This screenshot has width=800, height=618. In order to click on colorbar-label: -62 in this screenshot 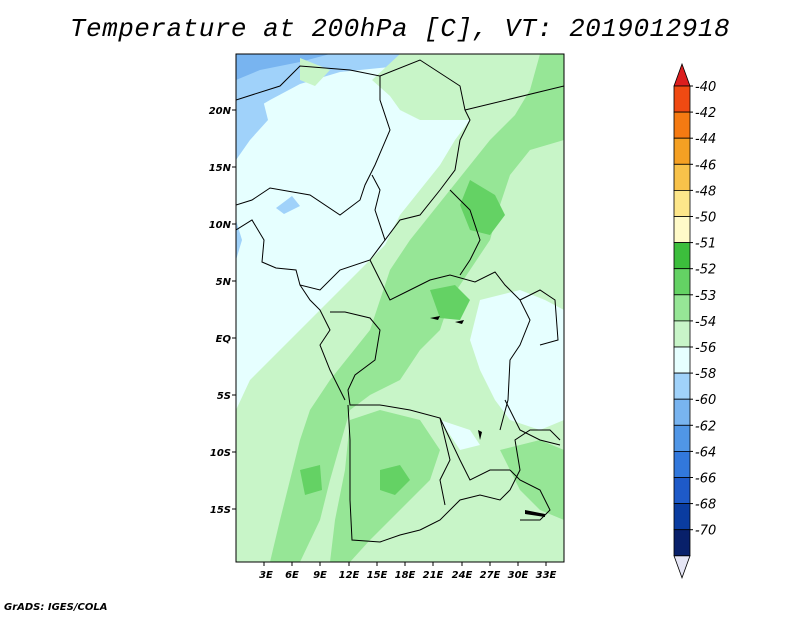, I will do `click(705, 426)`.